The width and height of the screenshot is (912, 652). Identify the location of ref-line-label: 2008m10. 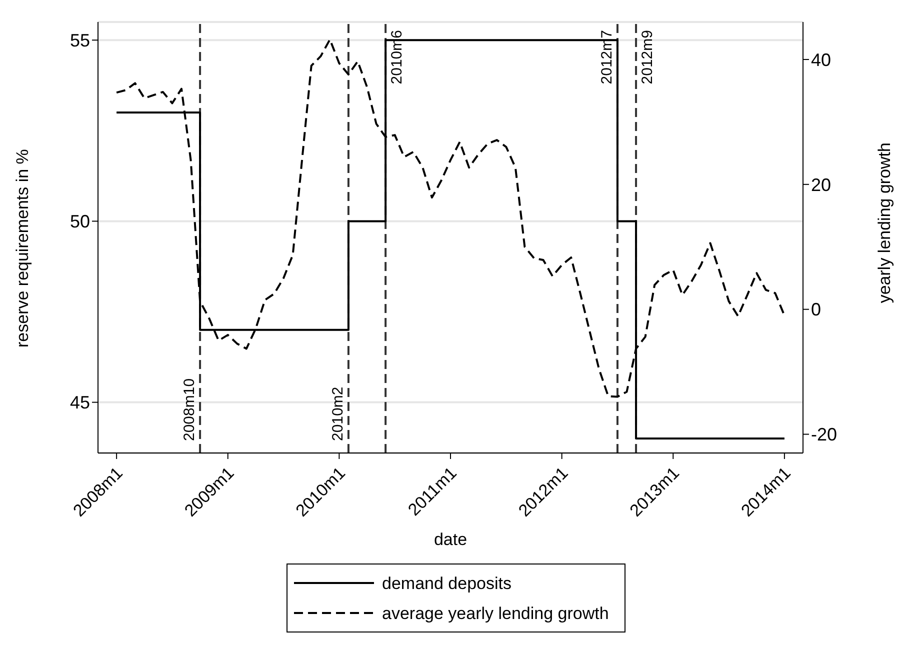
(189, 409).